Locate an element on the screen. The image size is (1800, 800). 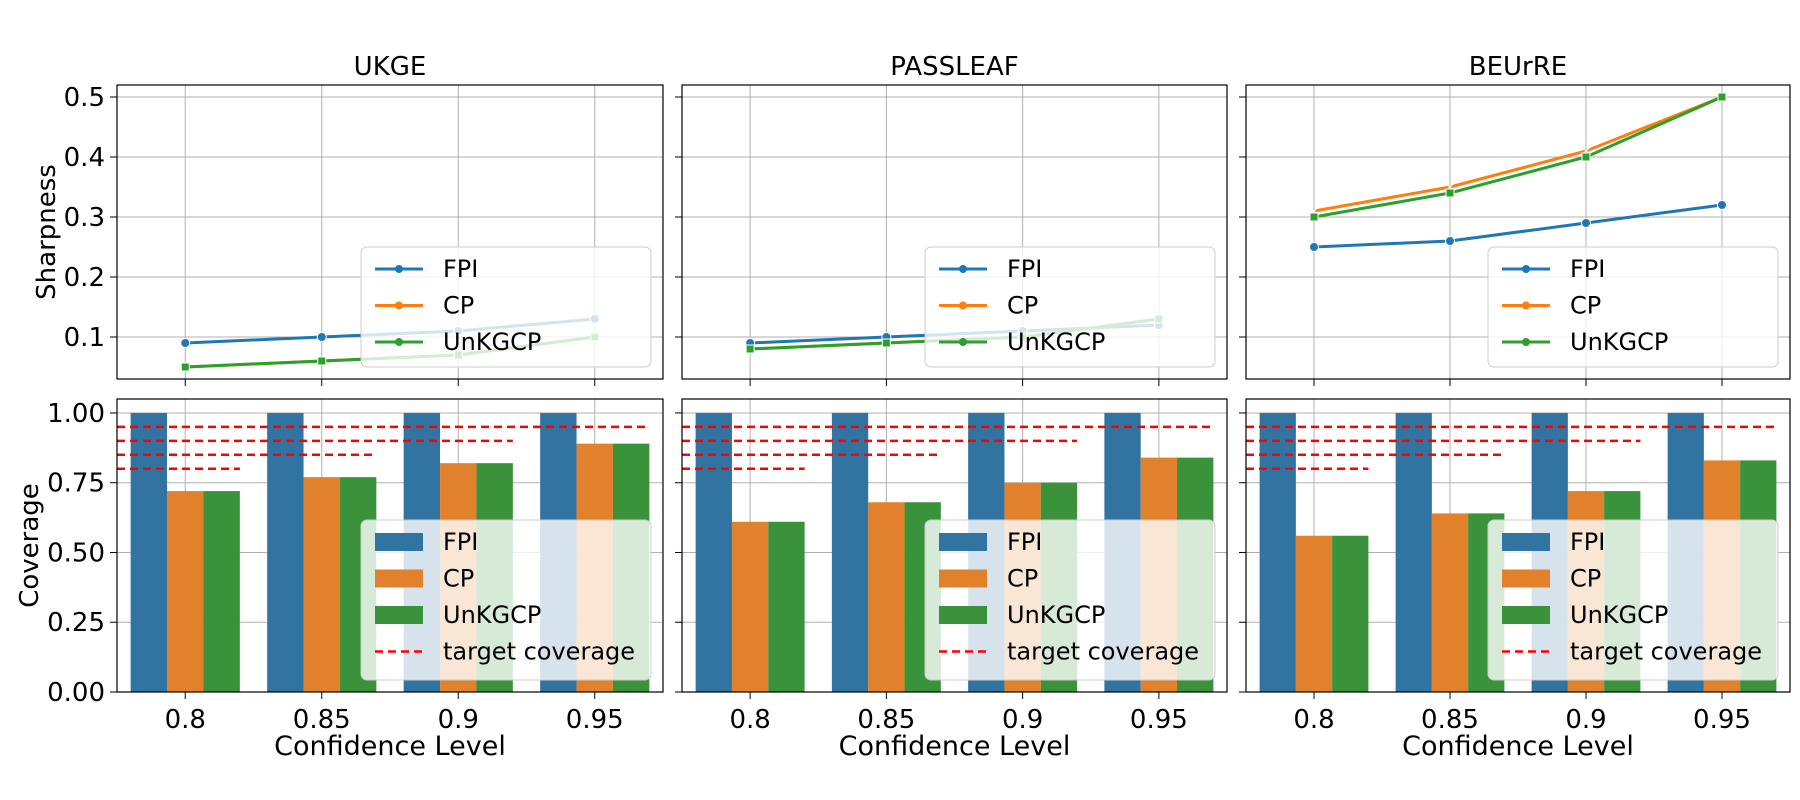
sharpness-y-label: Sharpness is located at coordinates (47, 232).